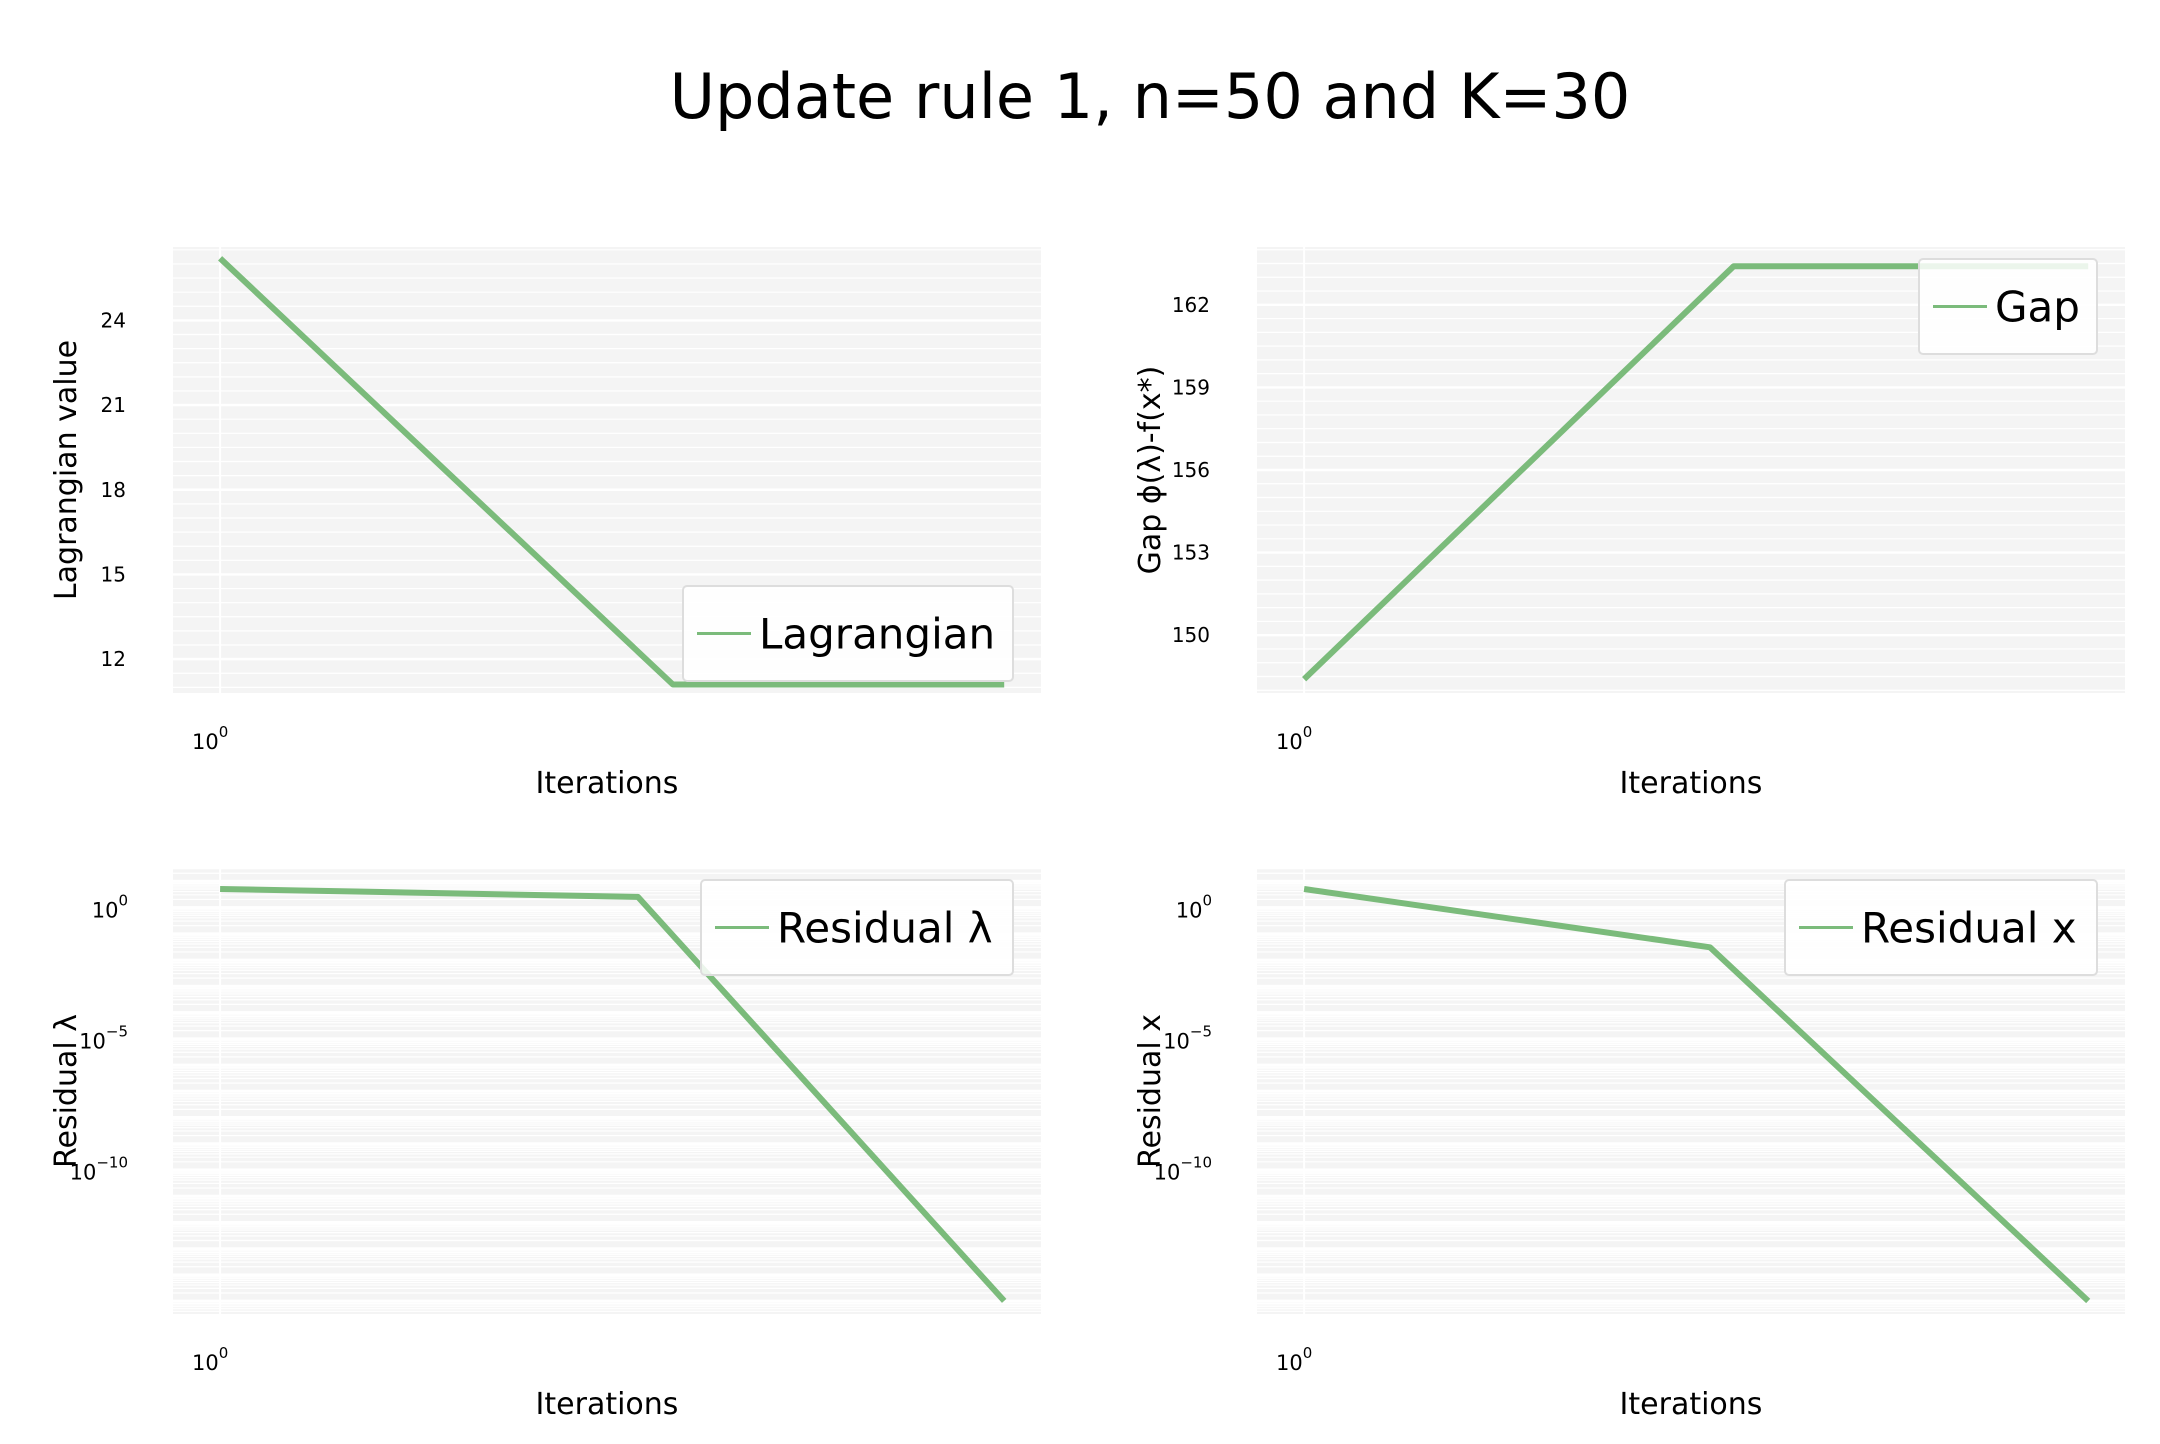 This screenshot has height=1444, width=2160. What do you see at coordinates (66, 470) in the screenshot?
I see `y-axis-label: Lagrangian value` at bounding box center [66, 470].